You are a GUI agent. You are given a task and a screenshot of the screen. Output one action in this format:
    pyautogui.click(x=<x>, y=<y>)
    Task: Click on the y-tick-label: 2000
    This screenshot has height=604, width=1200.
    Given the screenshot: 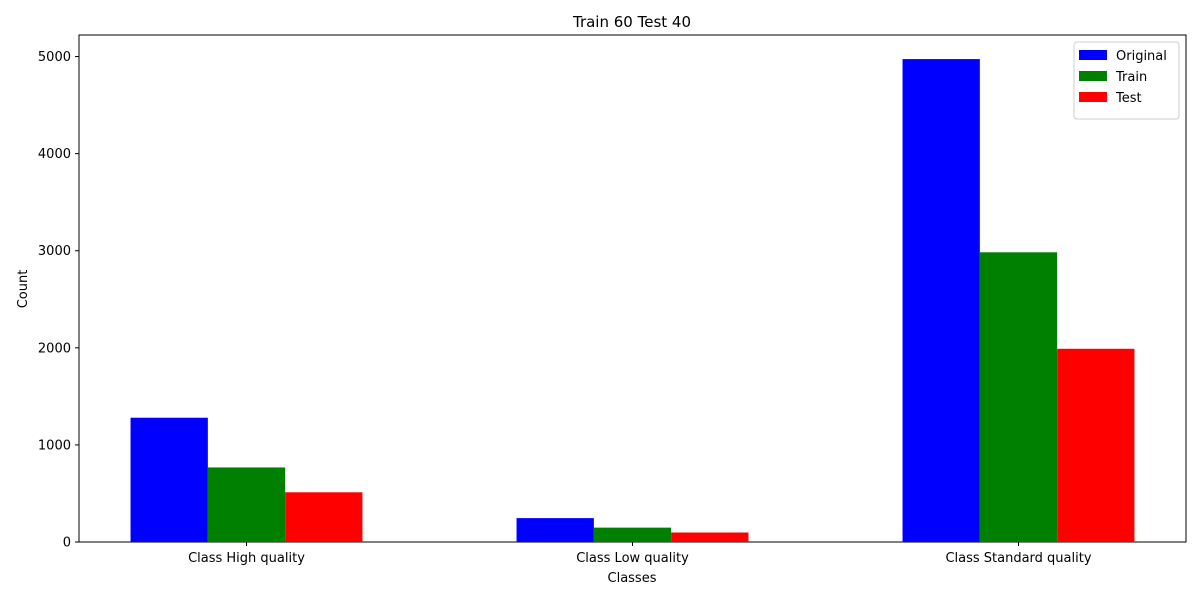 What is the action you would take?
    pyautogui.click(x=54, y=348)
    